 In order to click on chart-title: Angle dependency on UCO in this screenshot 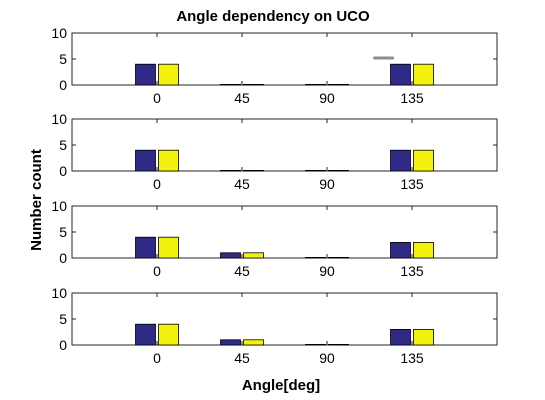, I will do `click(273, 16)`.